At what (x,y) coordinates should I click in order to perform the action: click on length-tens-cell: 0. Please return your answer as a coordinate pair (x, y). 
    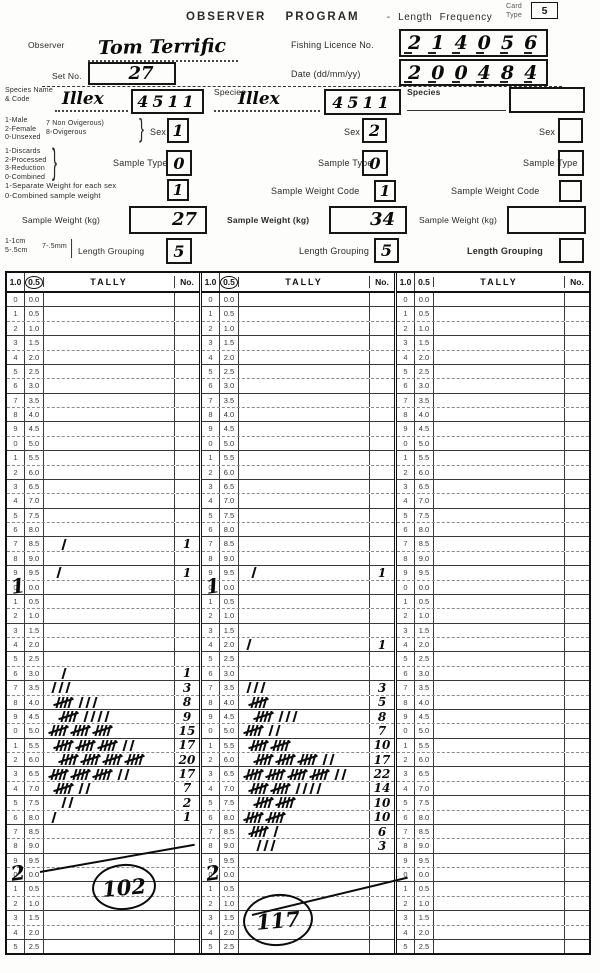
    Looking at the image, I should click on (15, 731).